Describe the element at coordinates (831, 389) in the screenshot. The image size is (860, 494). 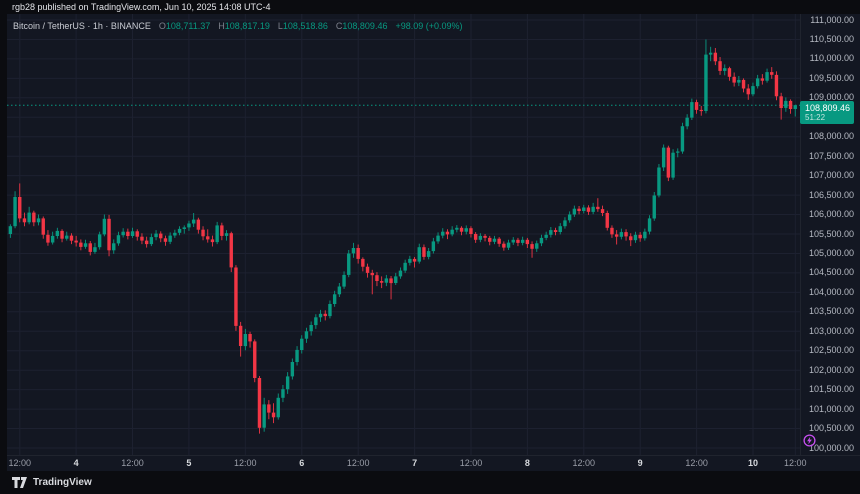
I see `price-tick-label: 101,500.00` at that location.